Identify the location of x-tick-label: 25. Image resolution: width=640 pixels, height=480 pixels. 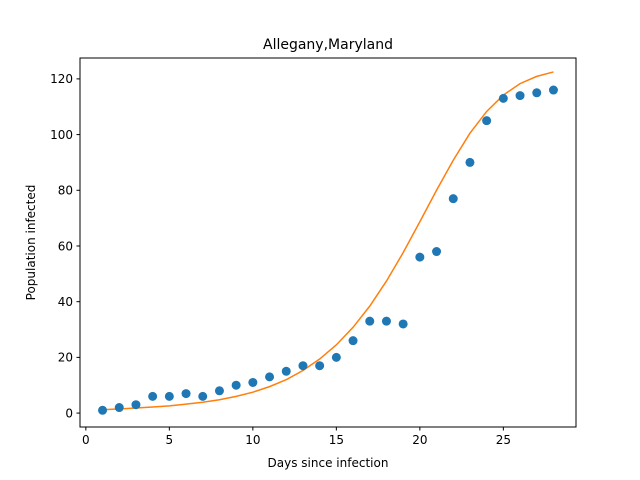
(503, 440).